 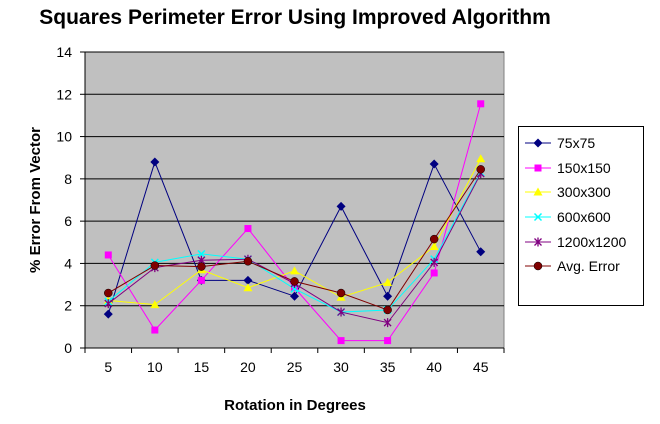 What do you see at coordinates (64, 137) in the screenshot?
I see `y-tick-label: 10` at bounding box center [64, 137].